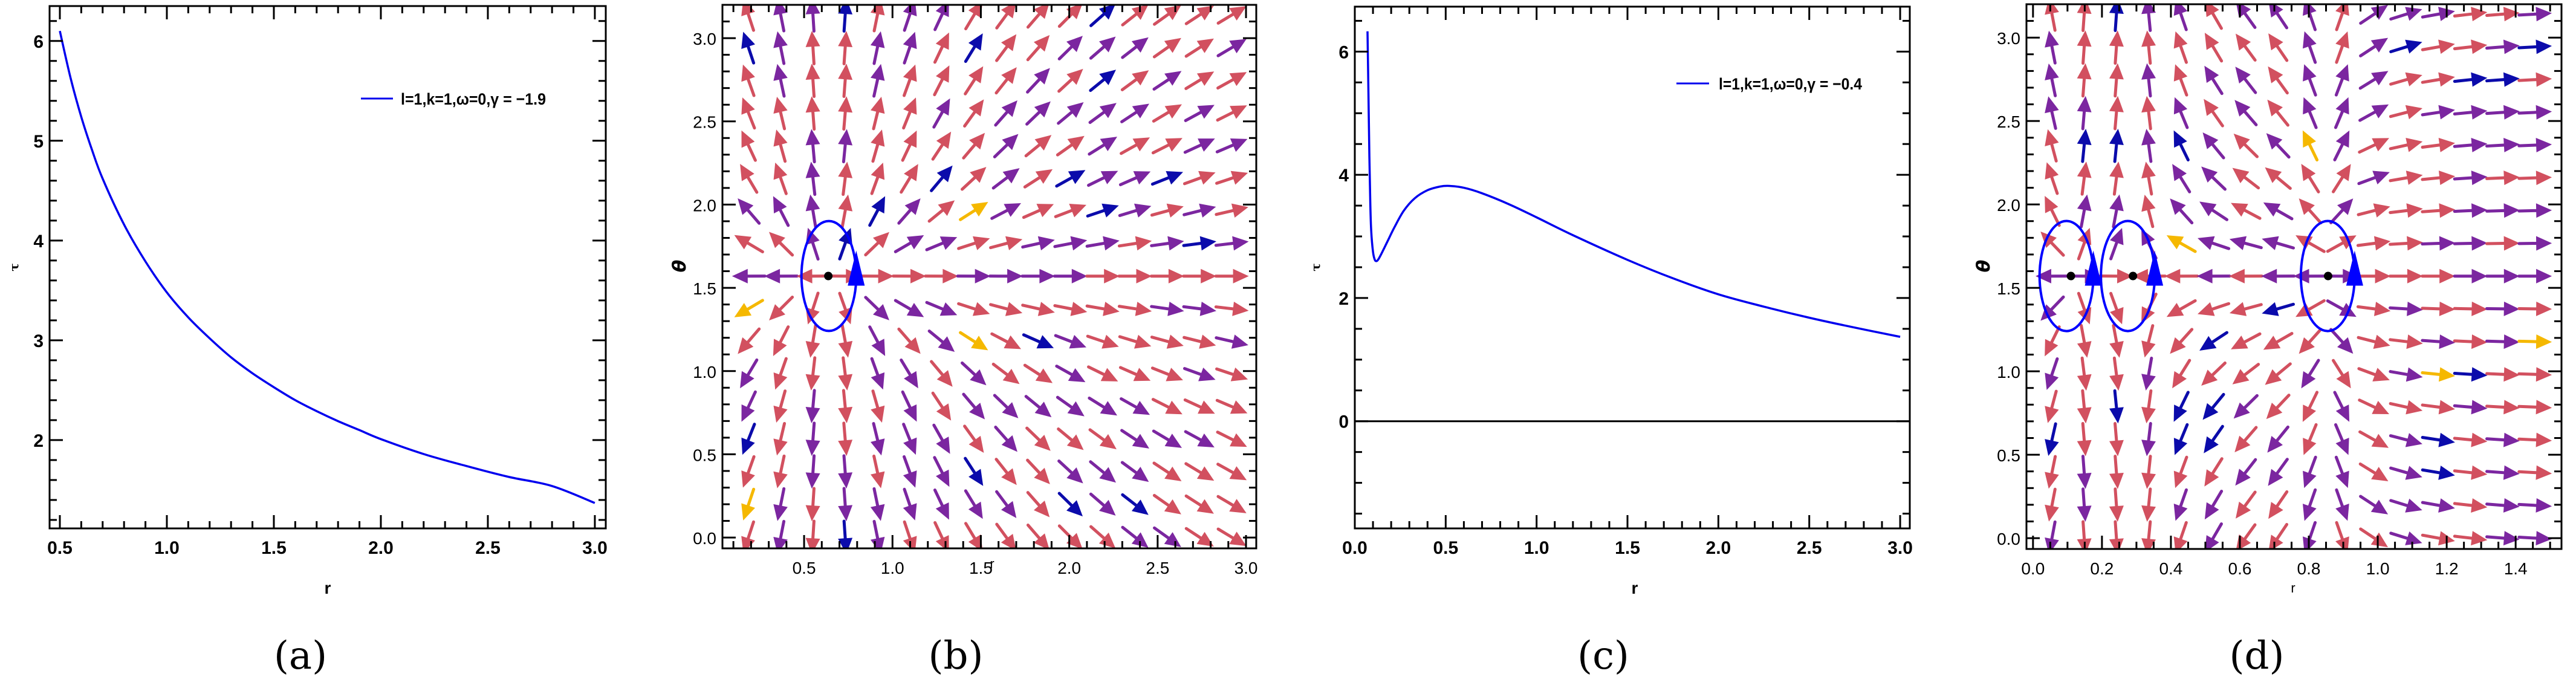 This screenshot has height=685, width=2576. I want to click on panel-b-critical-point, so click(829, 276).